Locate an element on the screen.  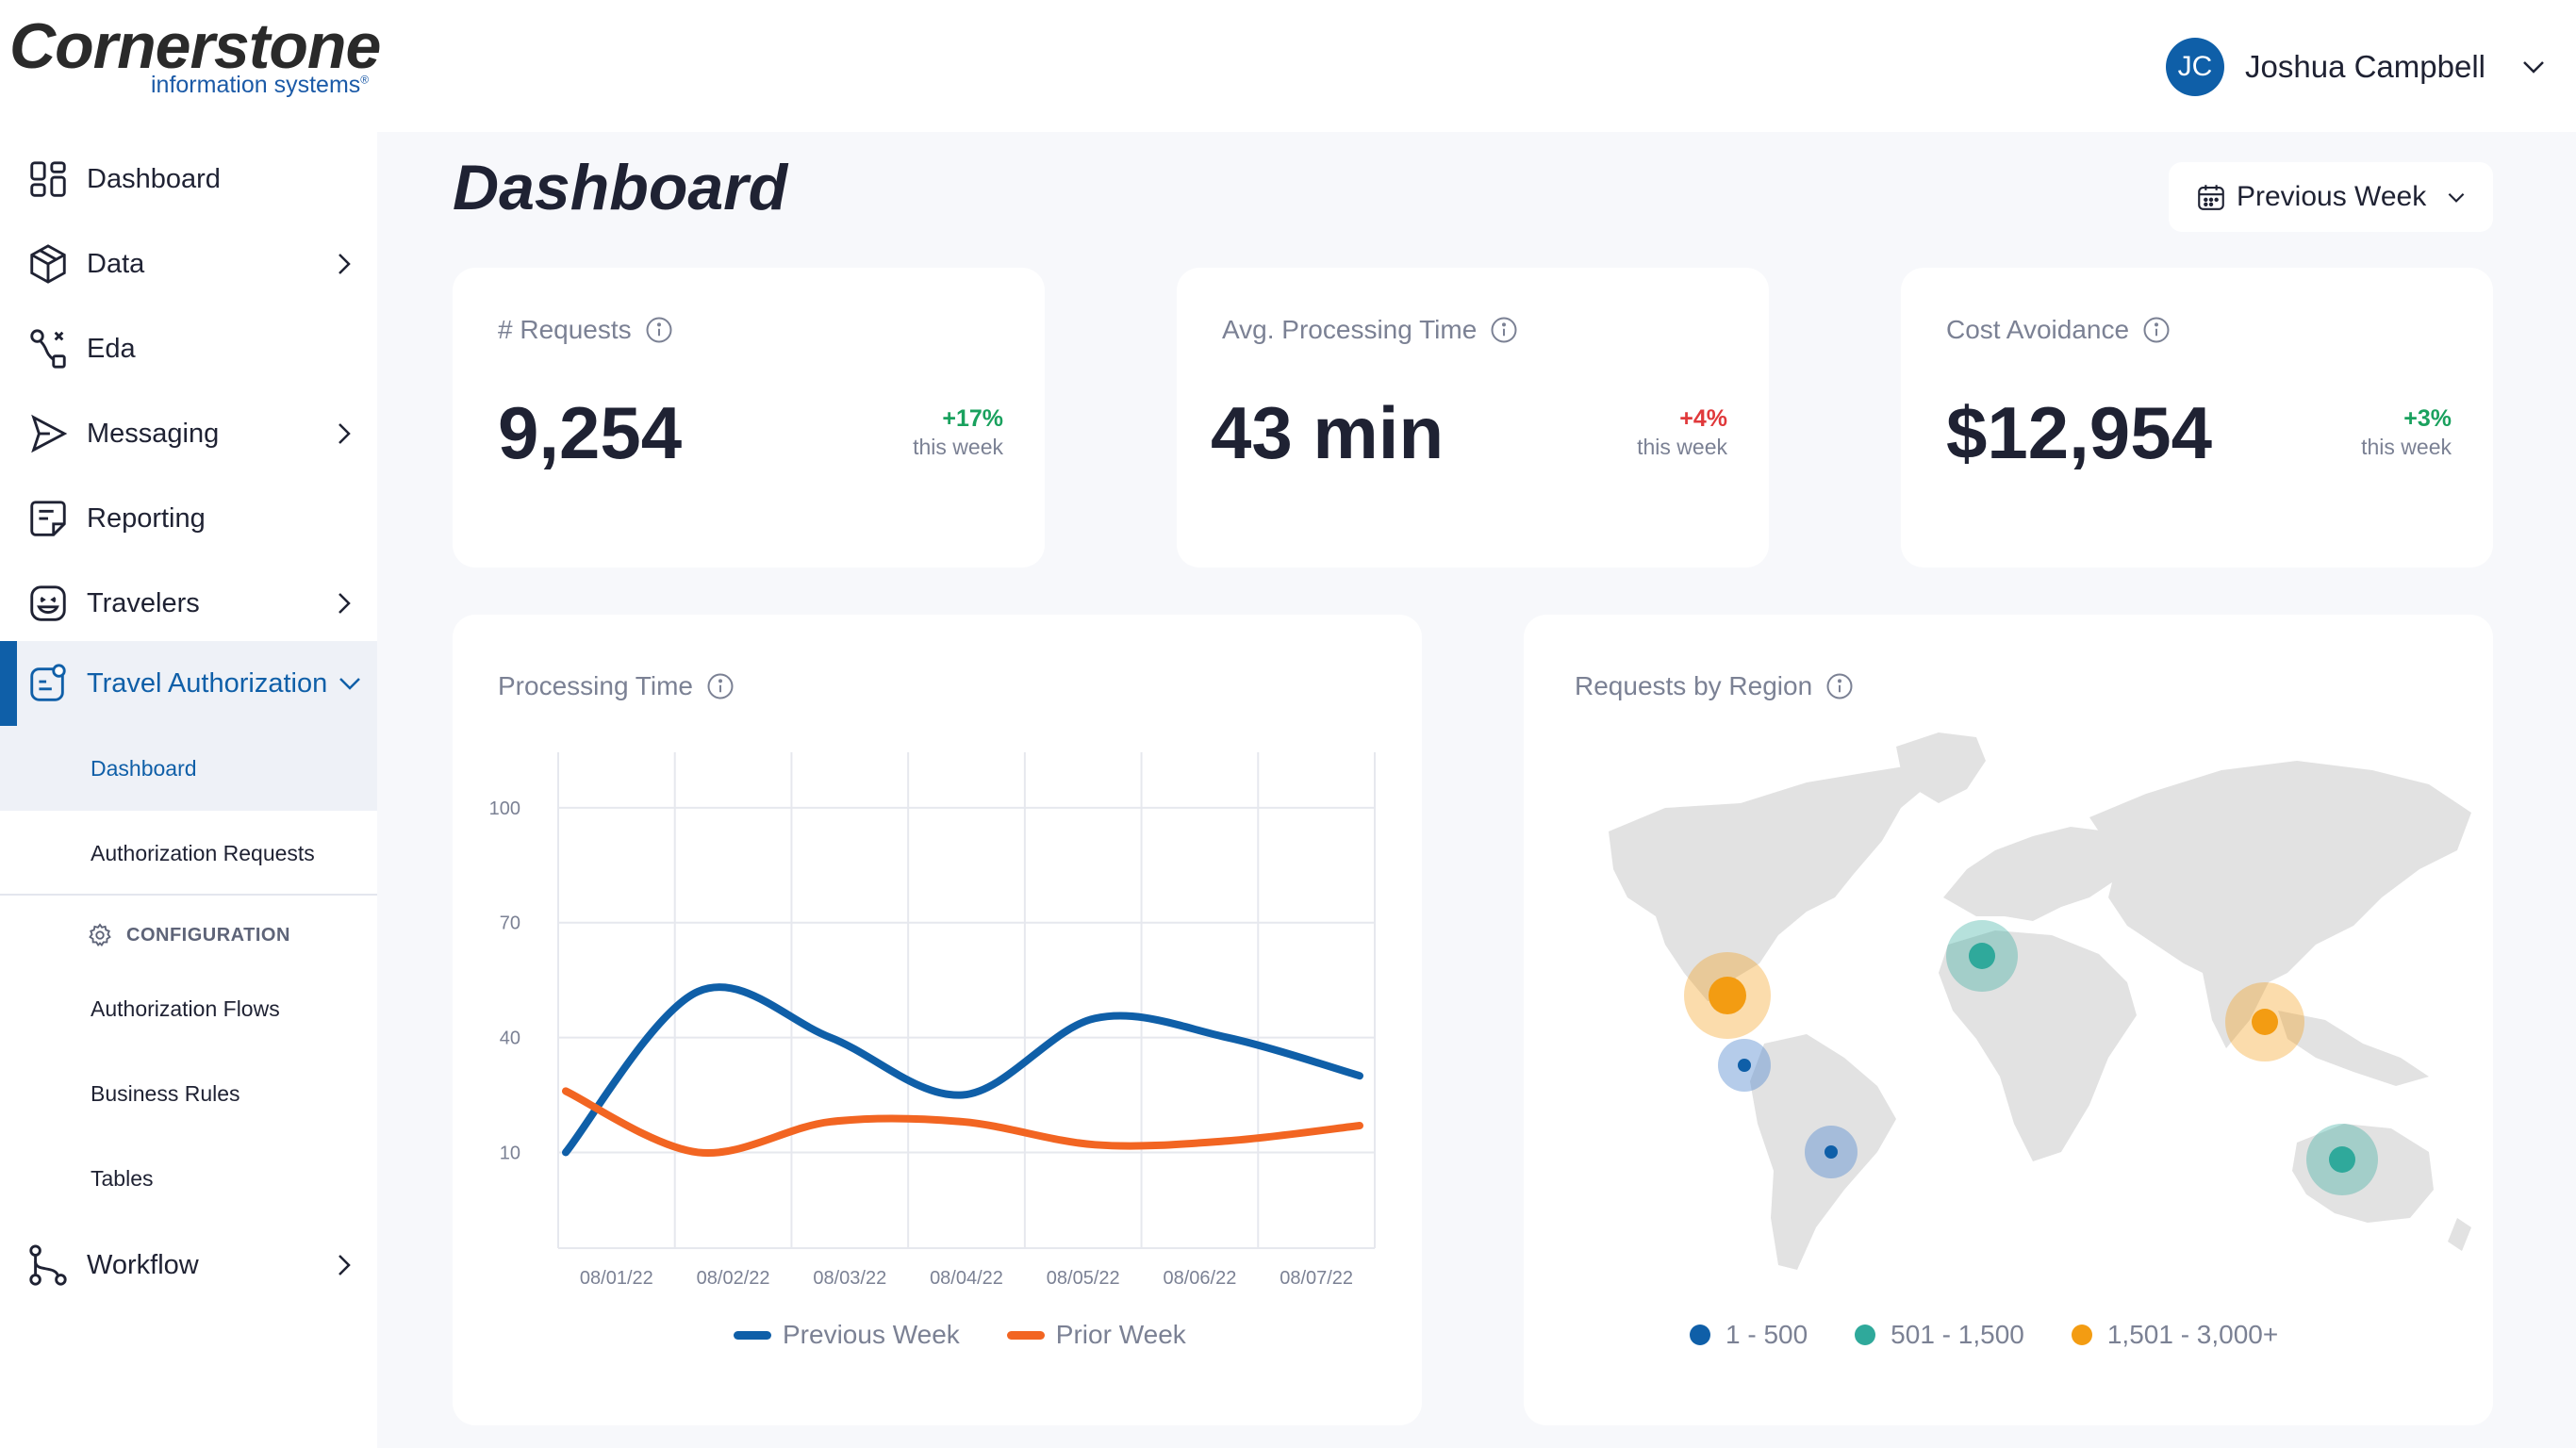
sidebar-item-workflow: Workflow is located at coordinates (188, 1265).